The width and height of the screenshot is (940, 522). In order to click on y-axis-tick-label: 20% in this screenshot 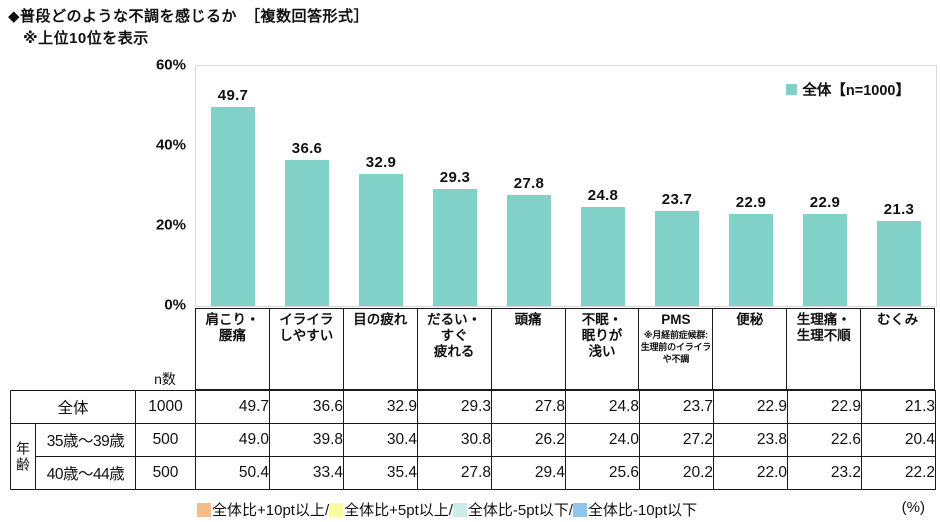, I will do `click(170, 225)`.